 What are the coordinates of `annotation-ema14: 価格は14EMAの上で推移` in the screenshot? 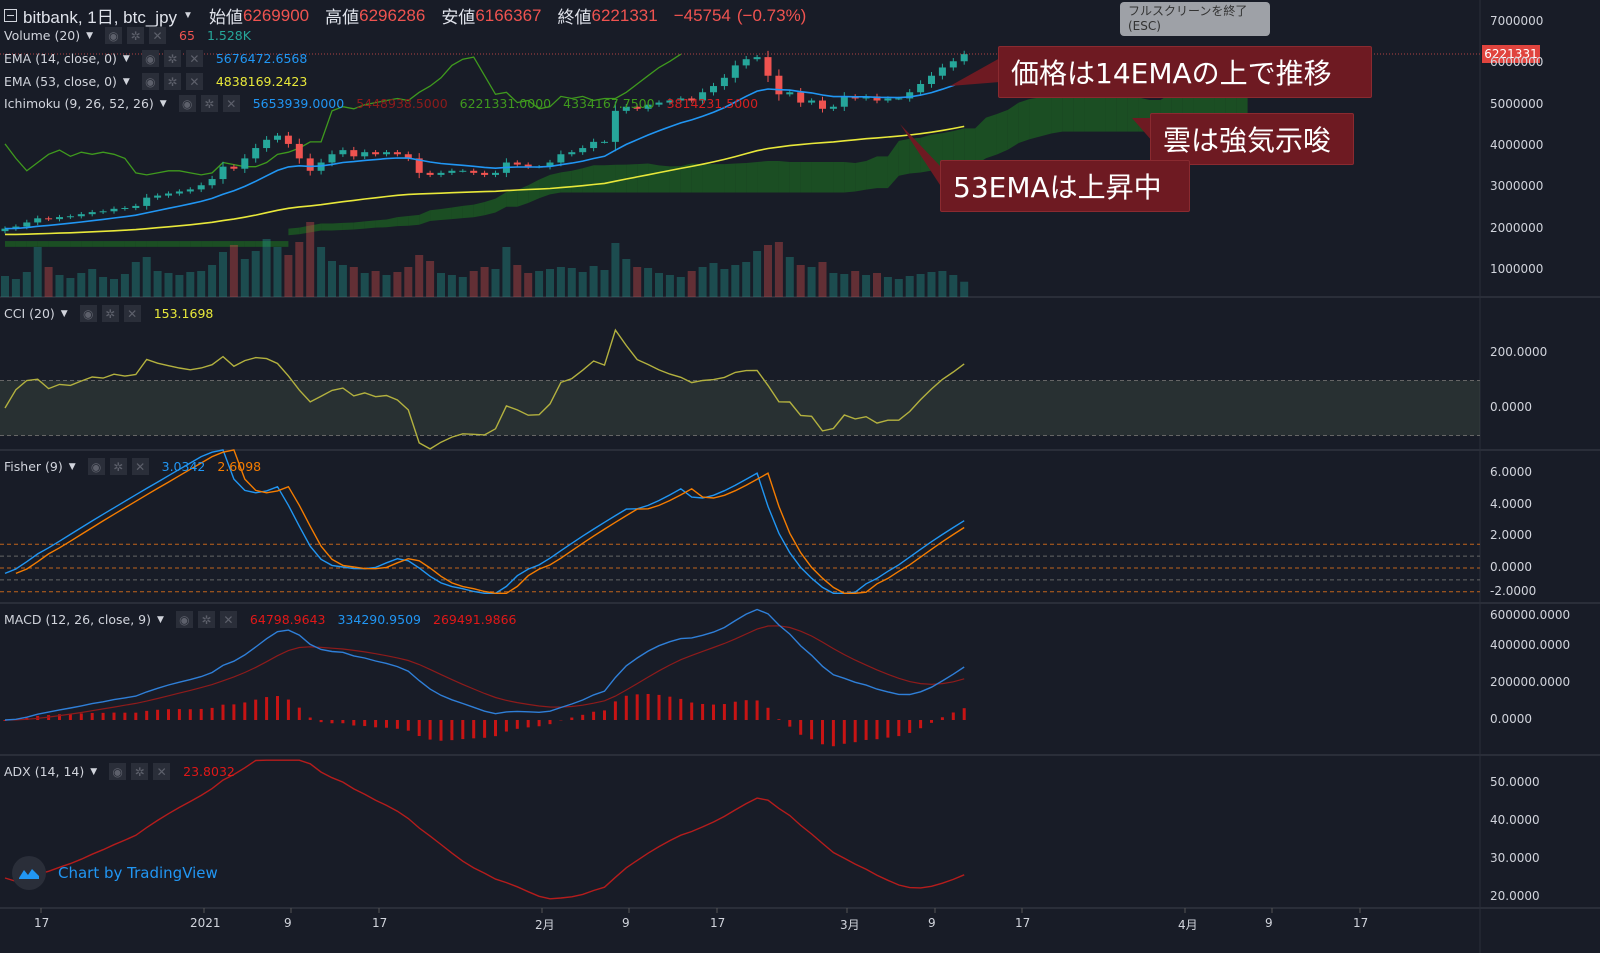 It's located at (1185, 72).